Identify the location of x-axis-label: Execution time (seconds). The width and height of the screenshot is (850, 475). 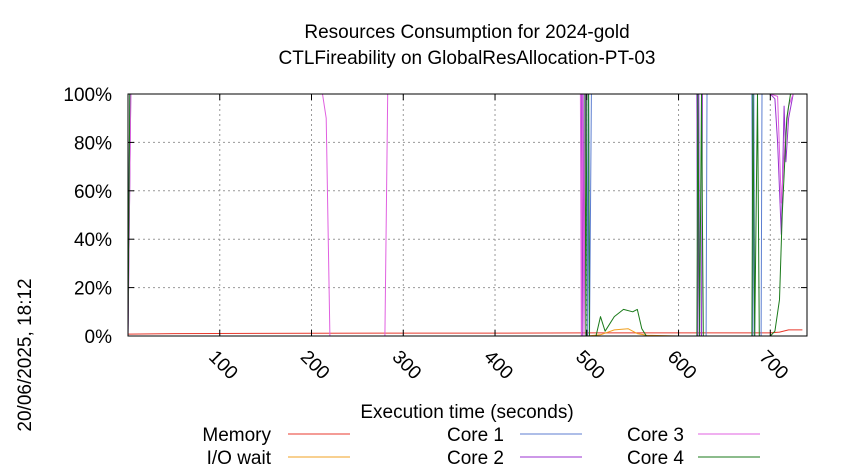
(466, 412).